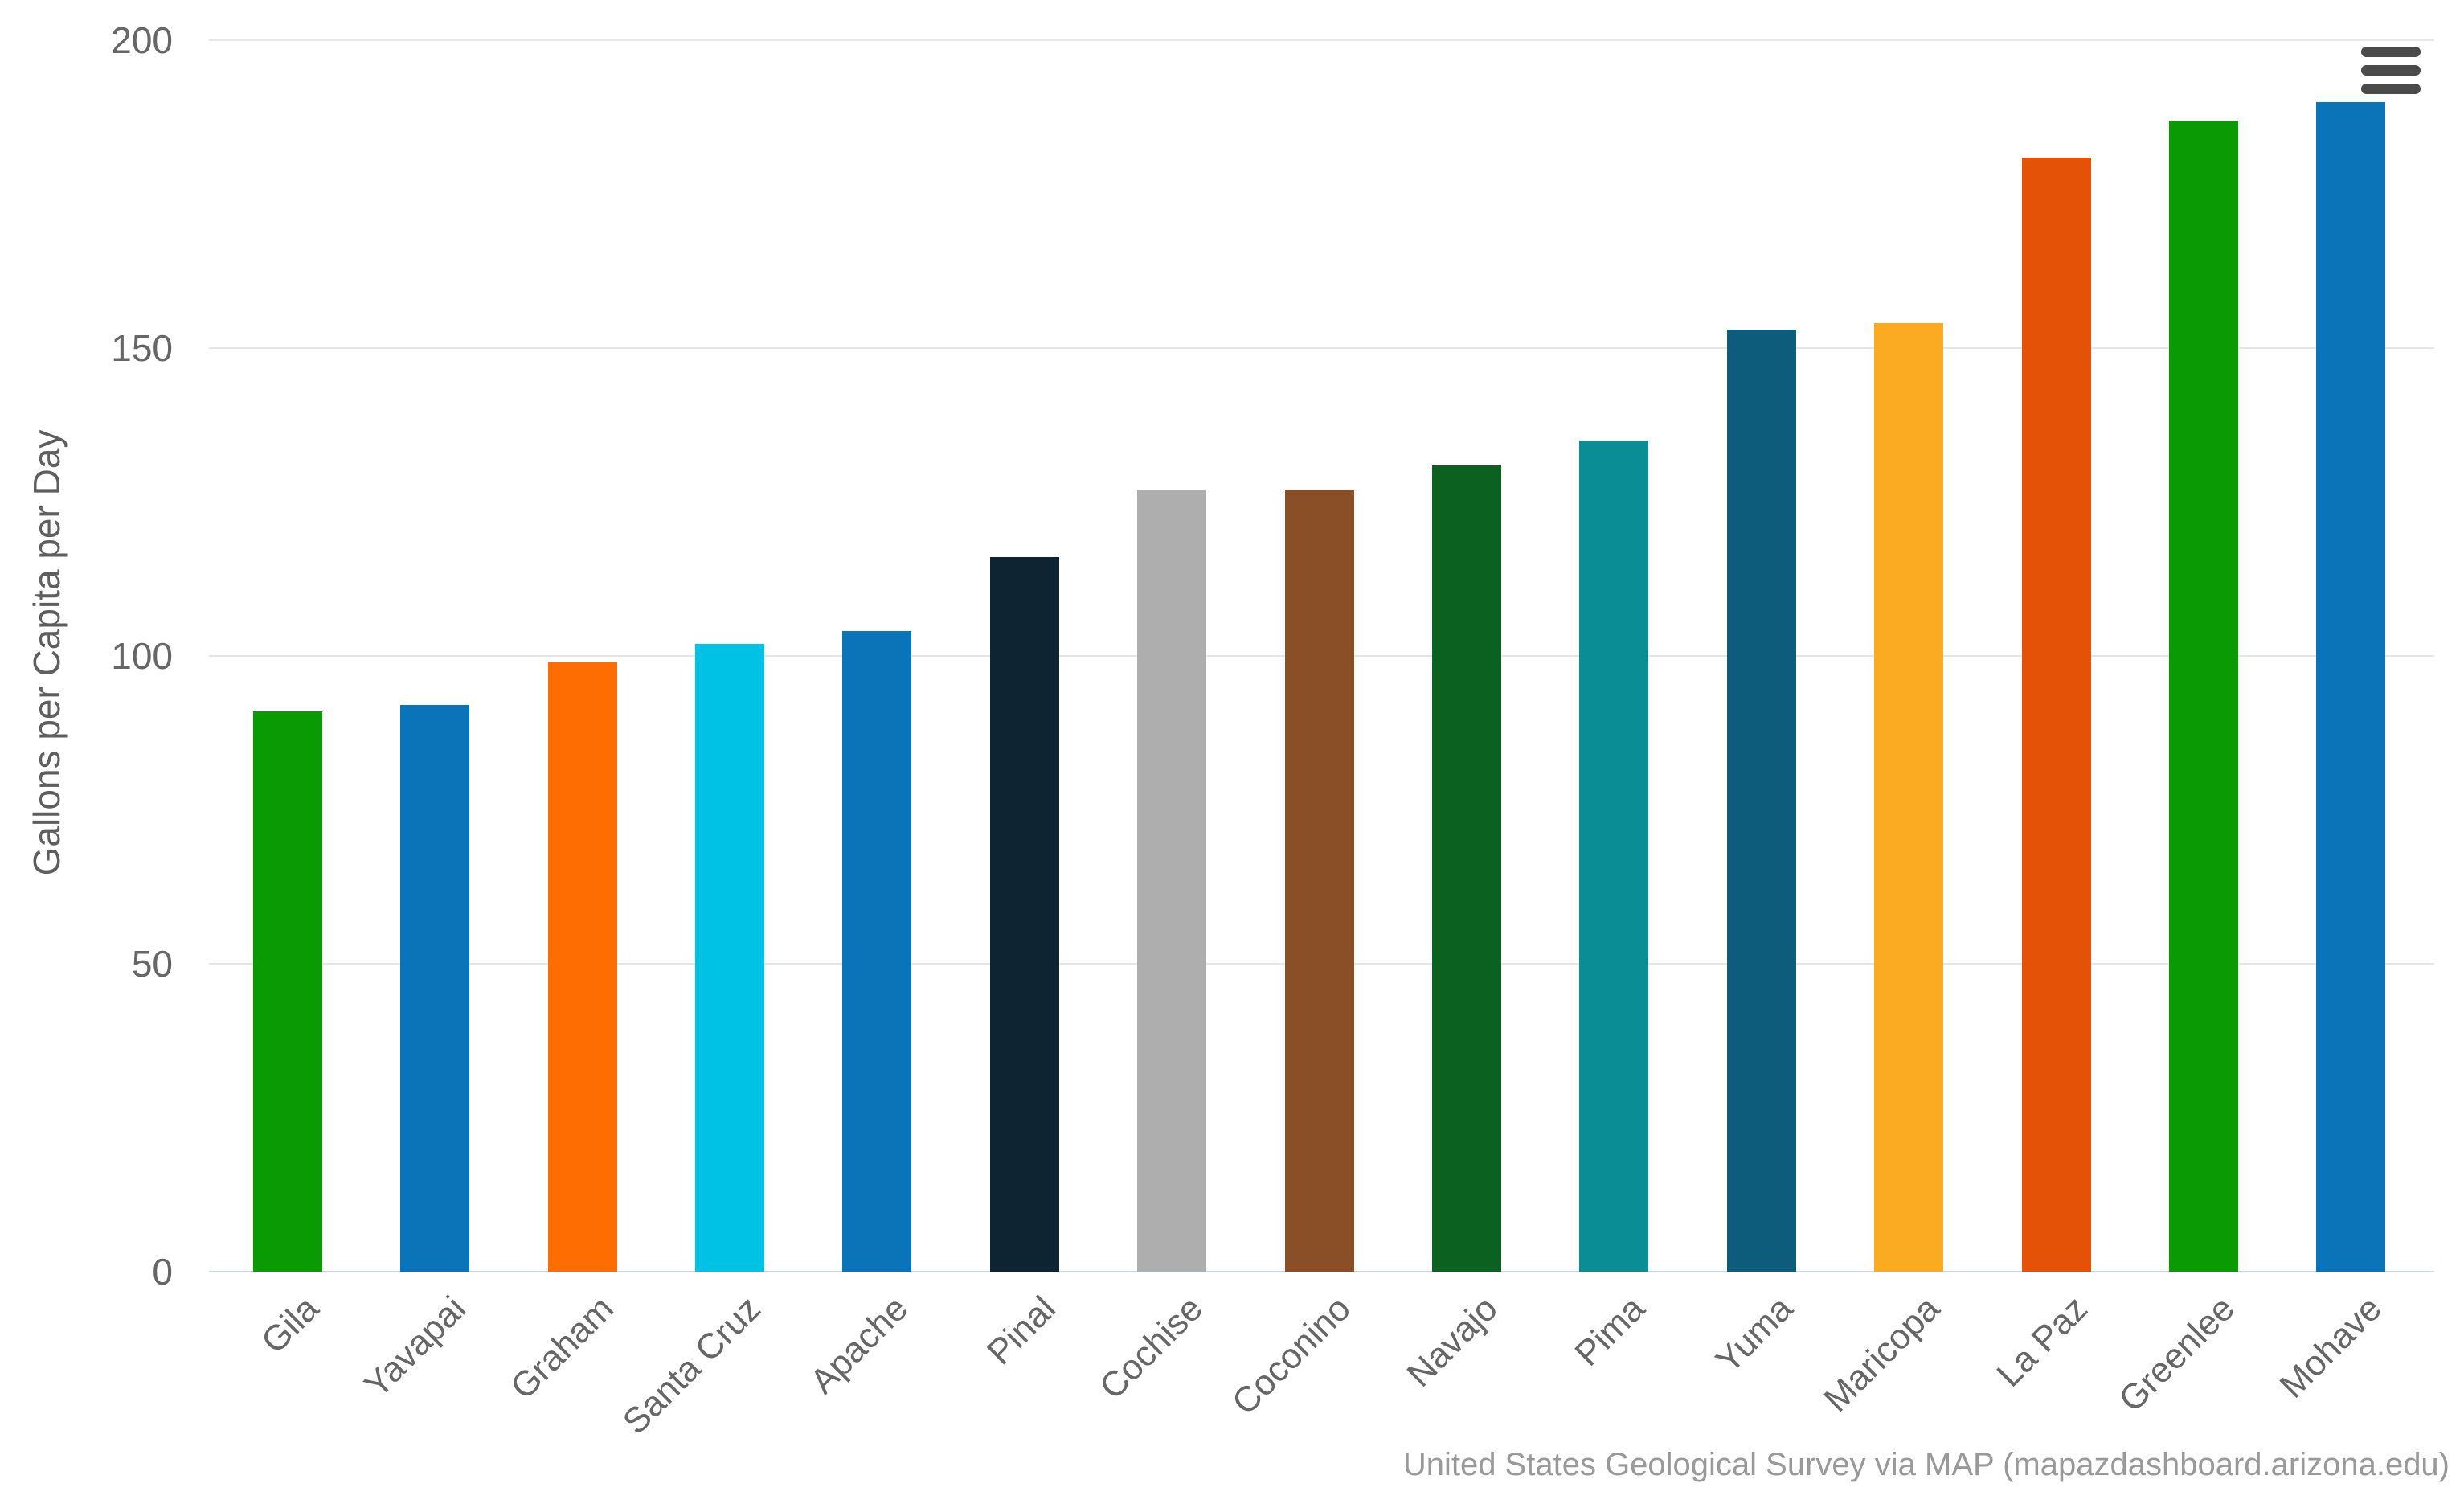 This screenshot has width=2464, height=1504. What do you see at coordinates (2351, 687) in the screenshot?
I see `bar-mohave` at bounding box center [2351, 687].